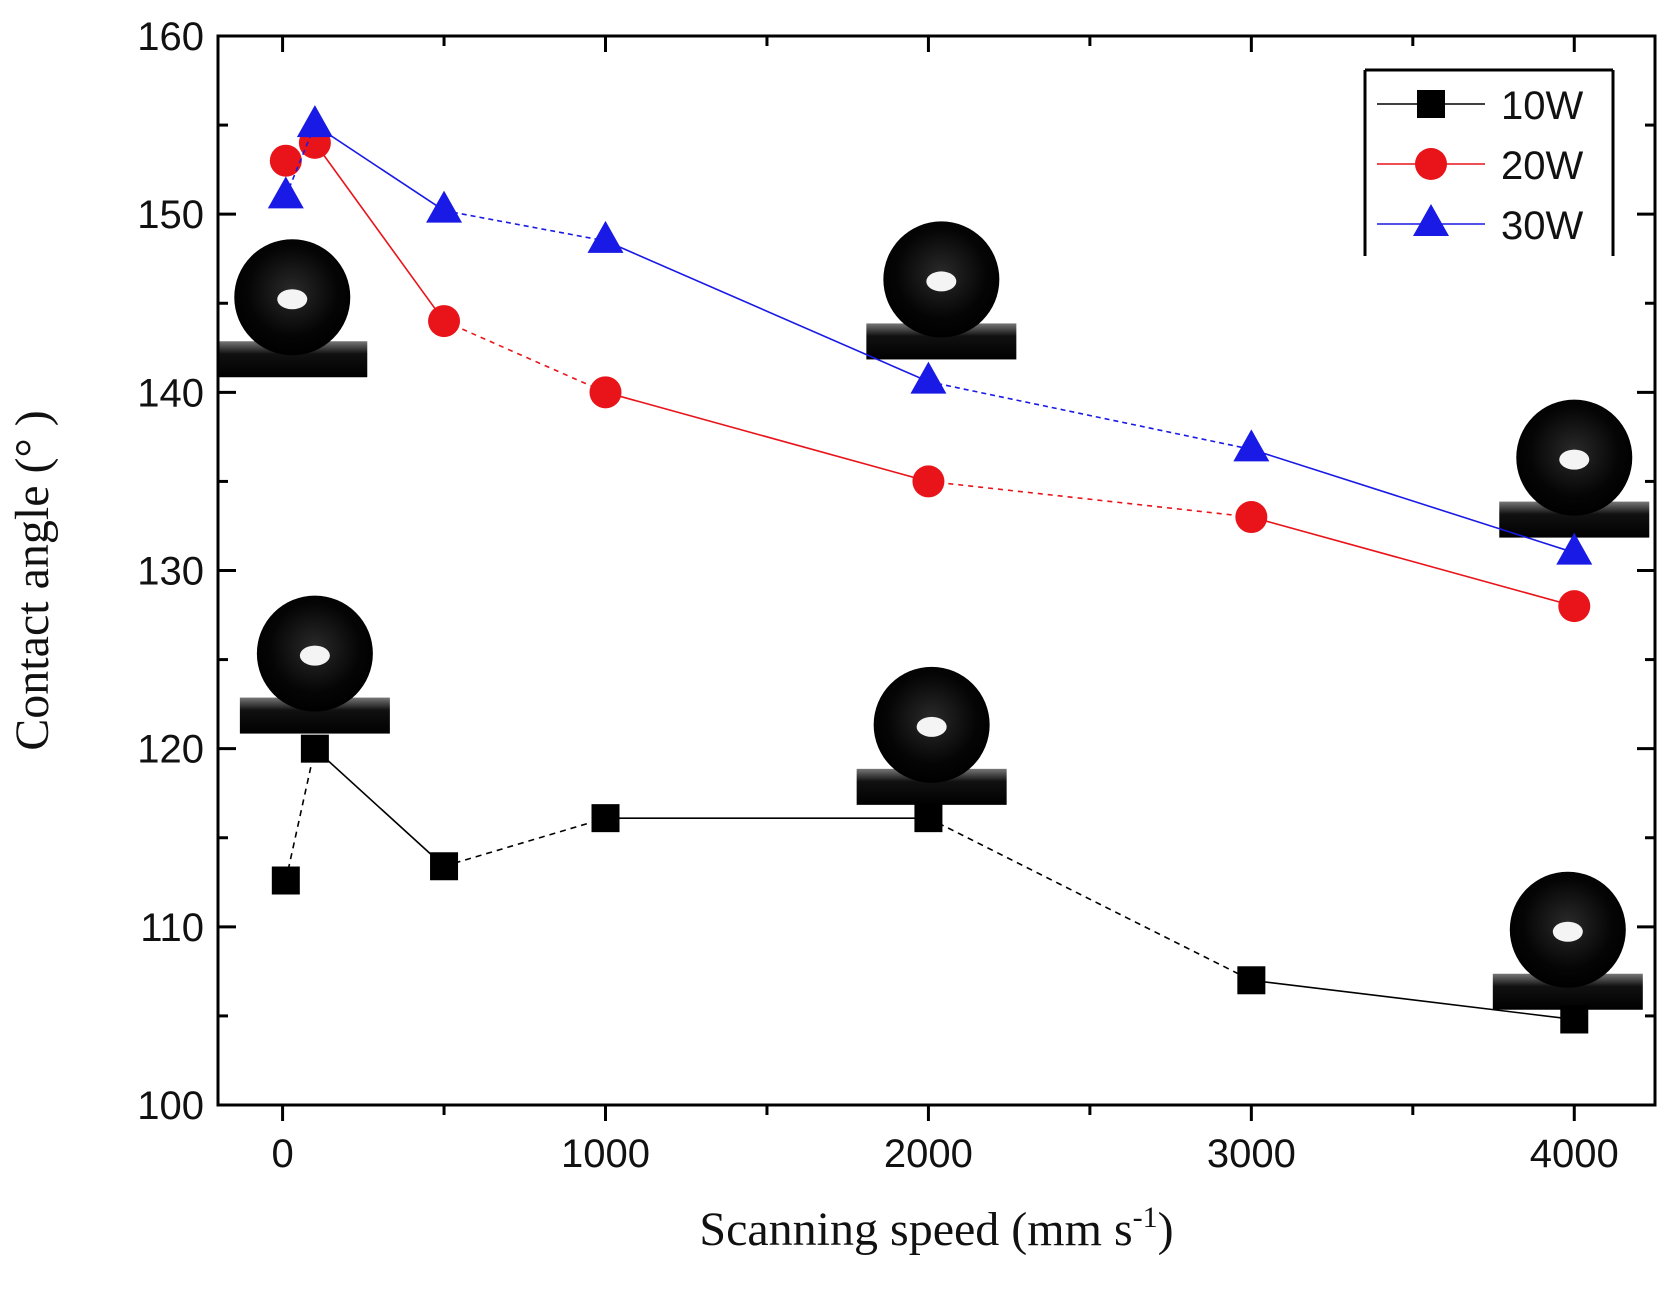 The width and height of the screenshot is (1669, 1289). What do you see at coordinates (1542, 166) in the screenshot?
I see `legend-label-20W: 20W` at bounding box center [1542, 166].